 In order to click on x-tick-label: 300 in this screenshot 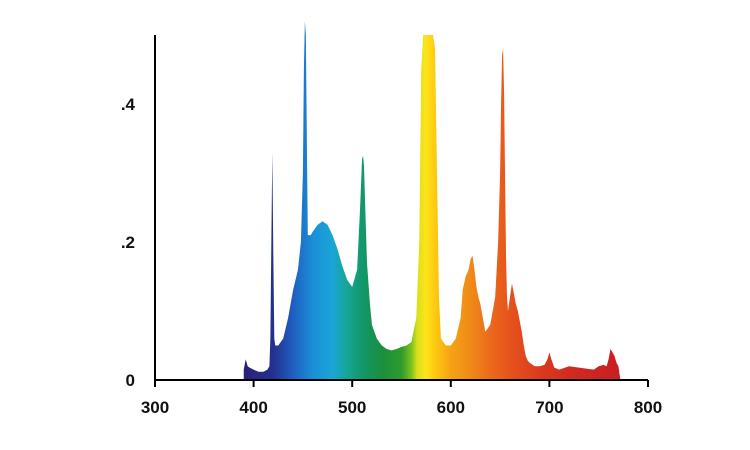, I will do `click(155, 407)`.